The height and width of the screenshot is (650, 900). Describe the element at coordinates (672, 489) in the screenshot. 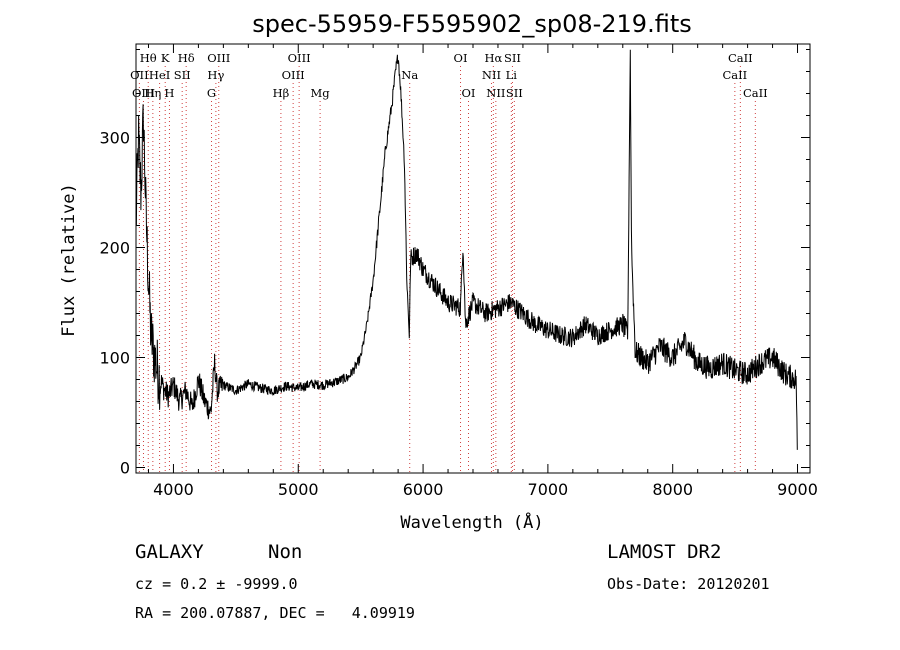

I see `x-tick-label: 8000` at that location.